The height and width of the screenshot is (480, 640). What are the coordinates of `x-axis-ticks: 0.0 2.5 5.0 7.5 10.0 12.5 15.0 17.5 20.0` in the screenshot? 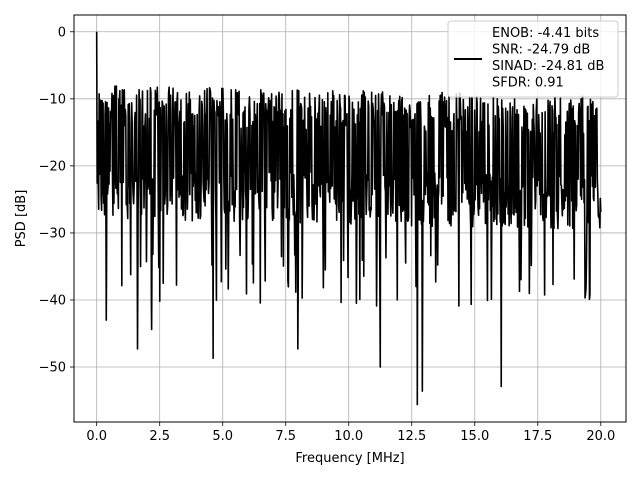 It's located at (350, 433).